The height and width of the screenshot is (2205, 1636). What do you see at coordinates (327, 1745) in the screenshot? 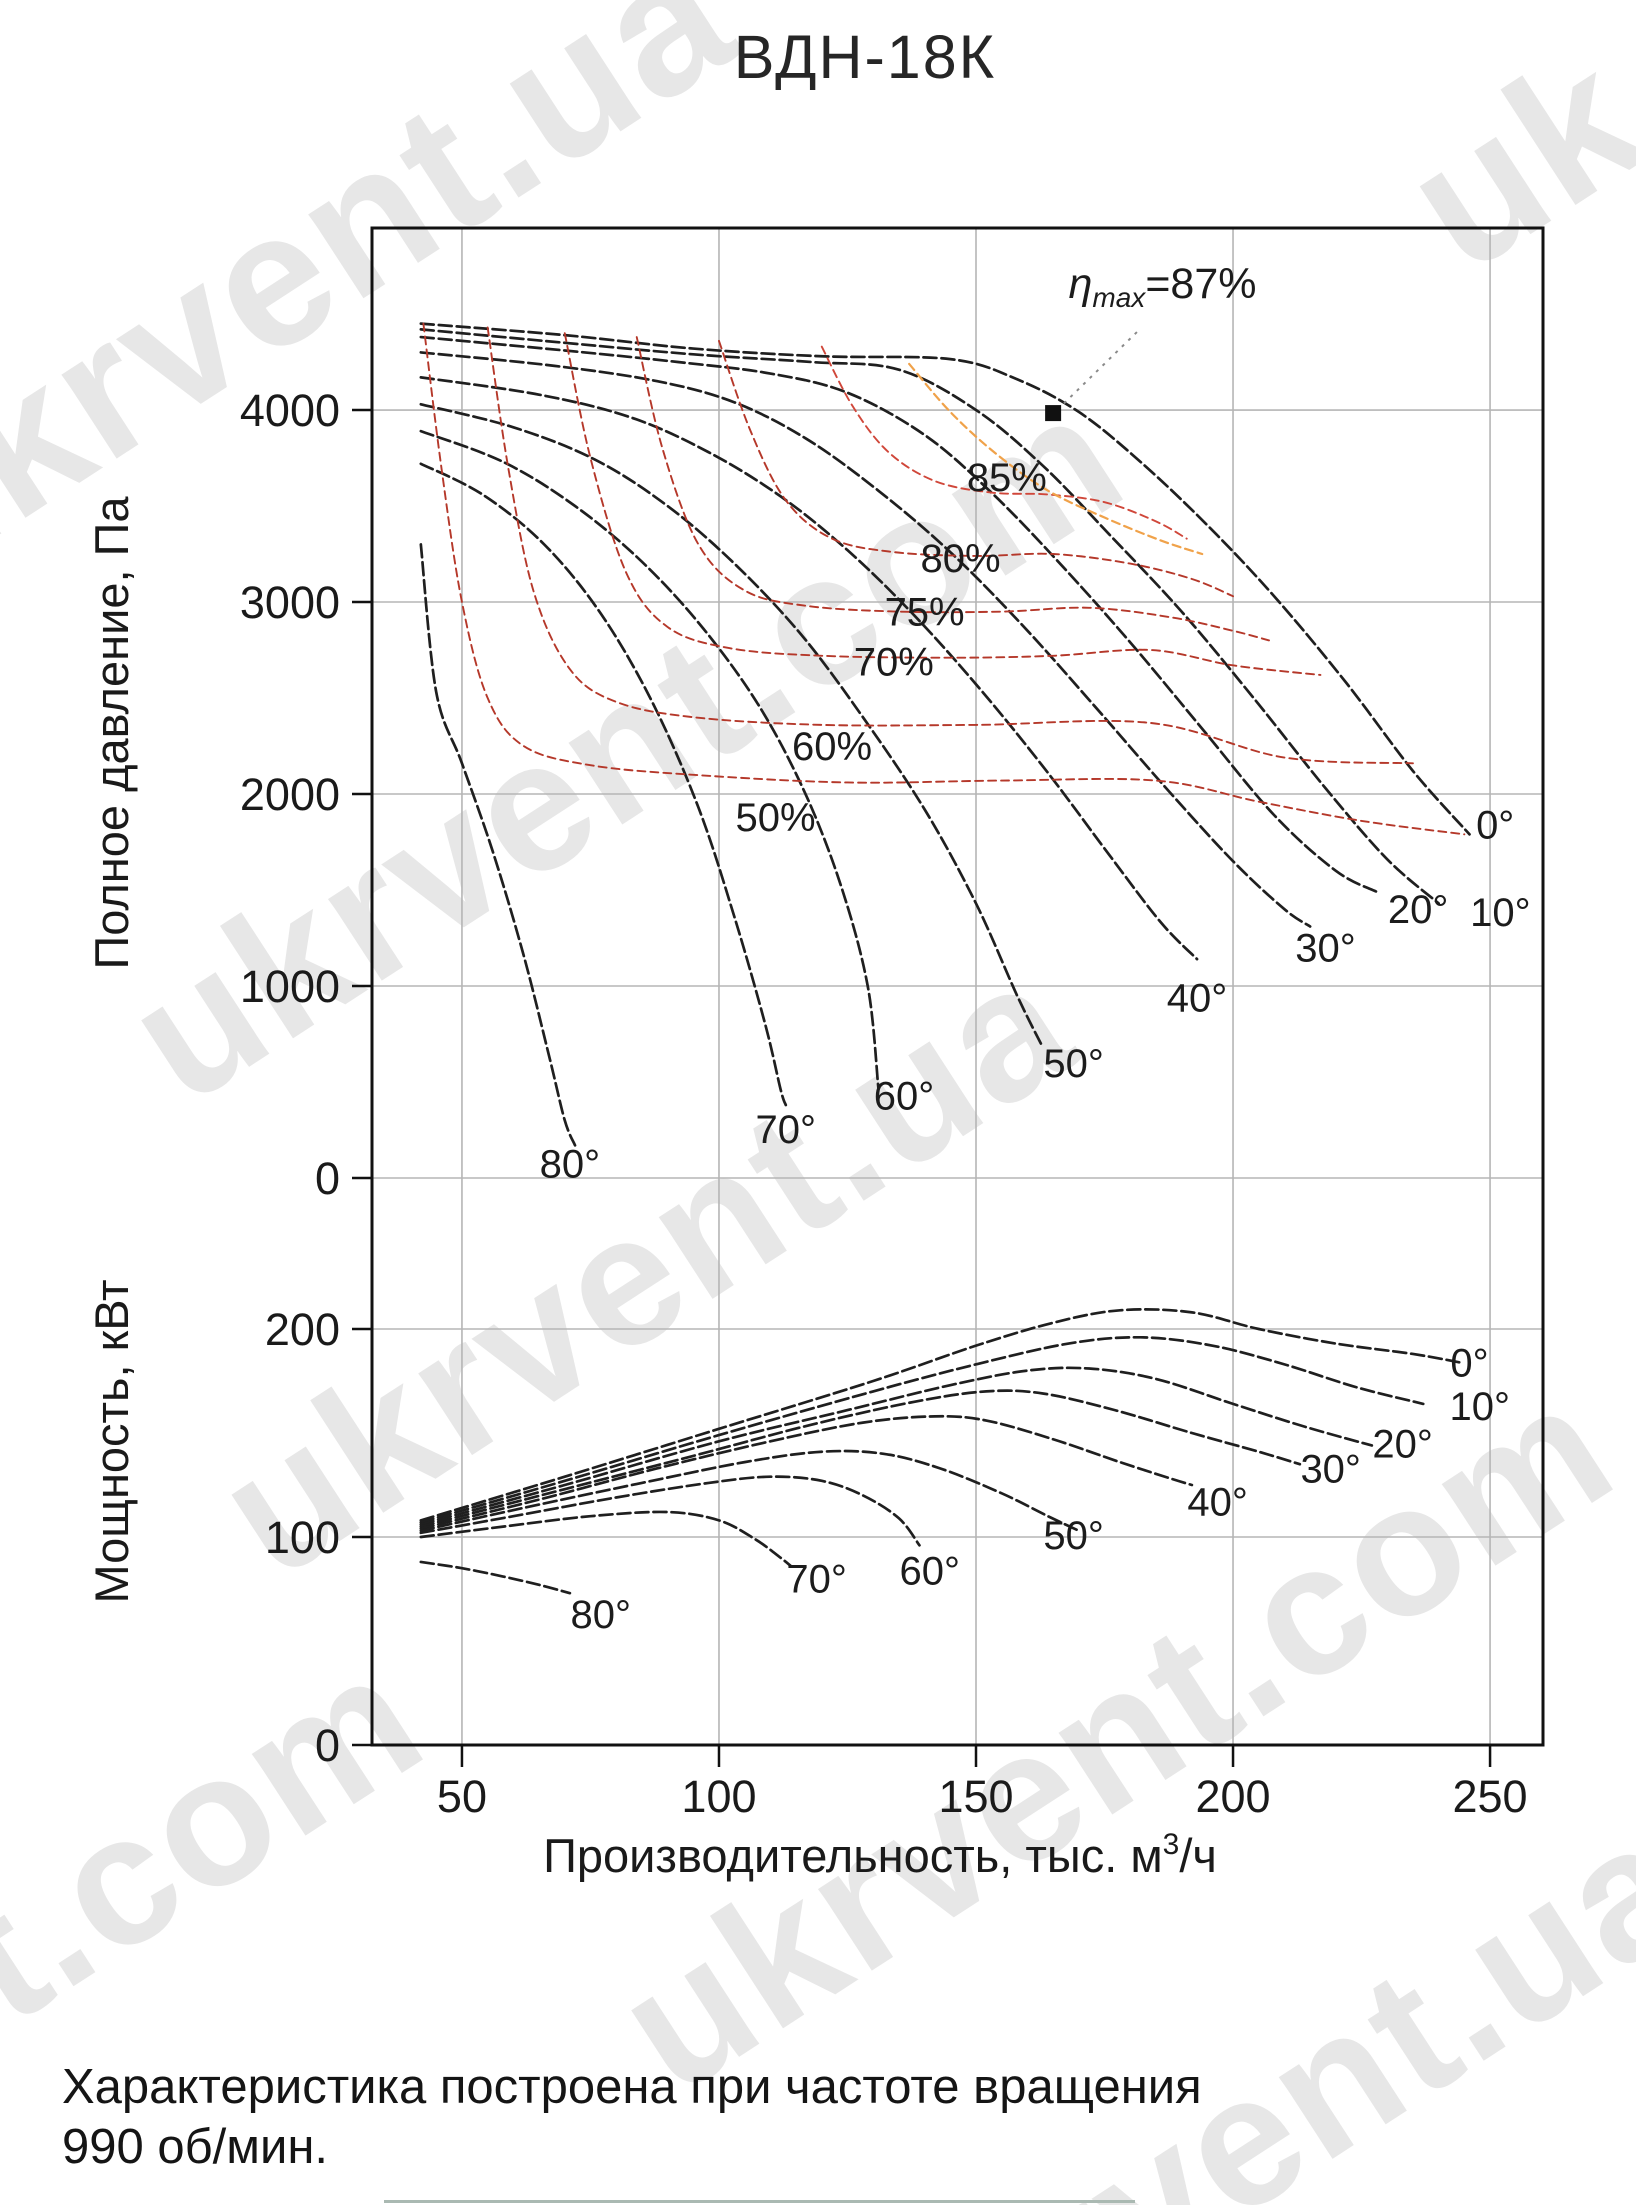
I see `power-tick-label: 0` at bounding box center [327, 1745].